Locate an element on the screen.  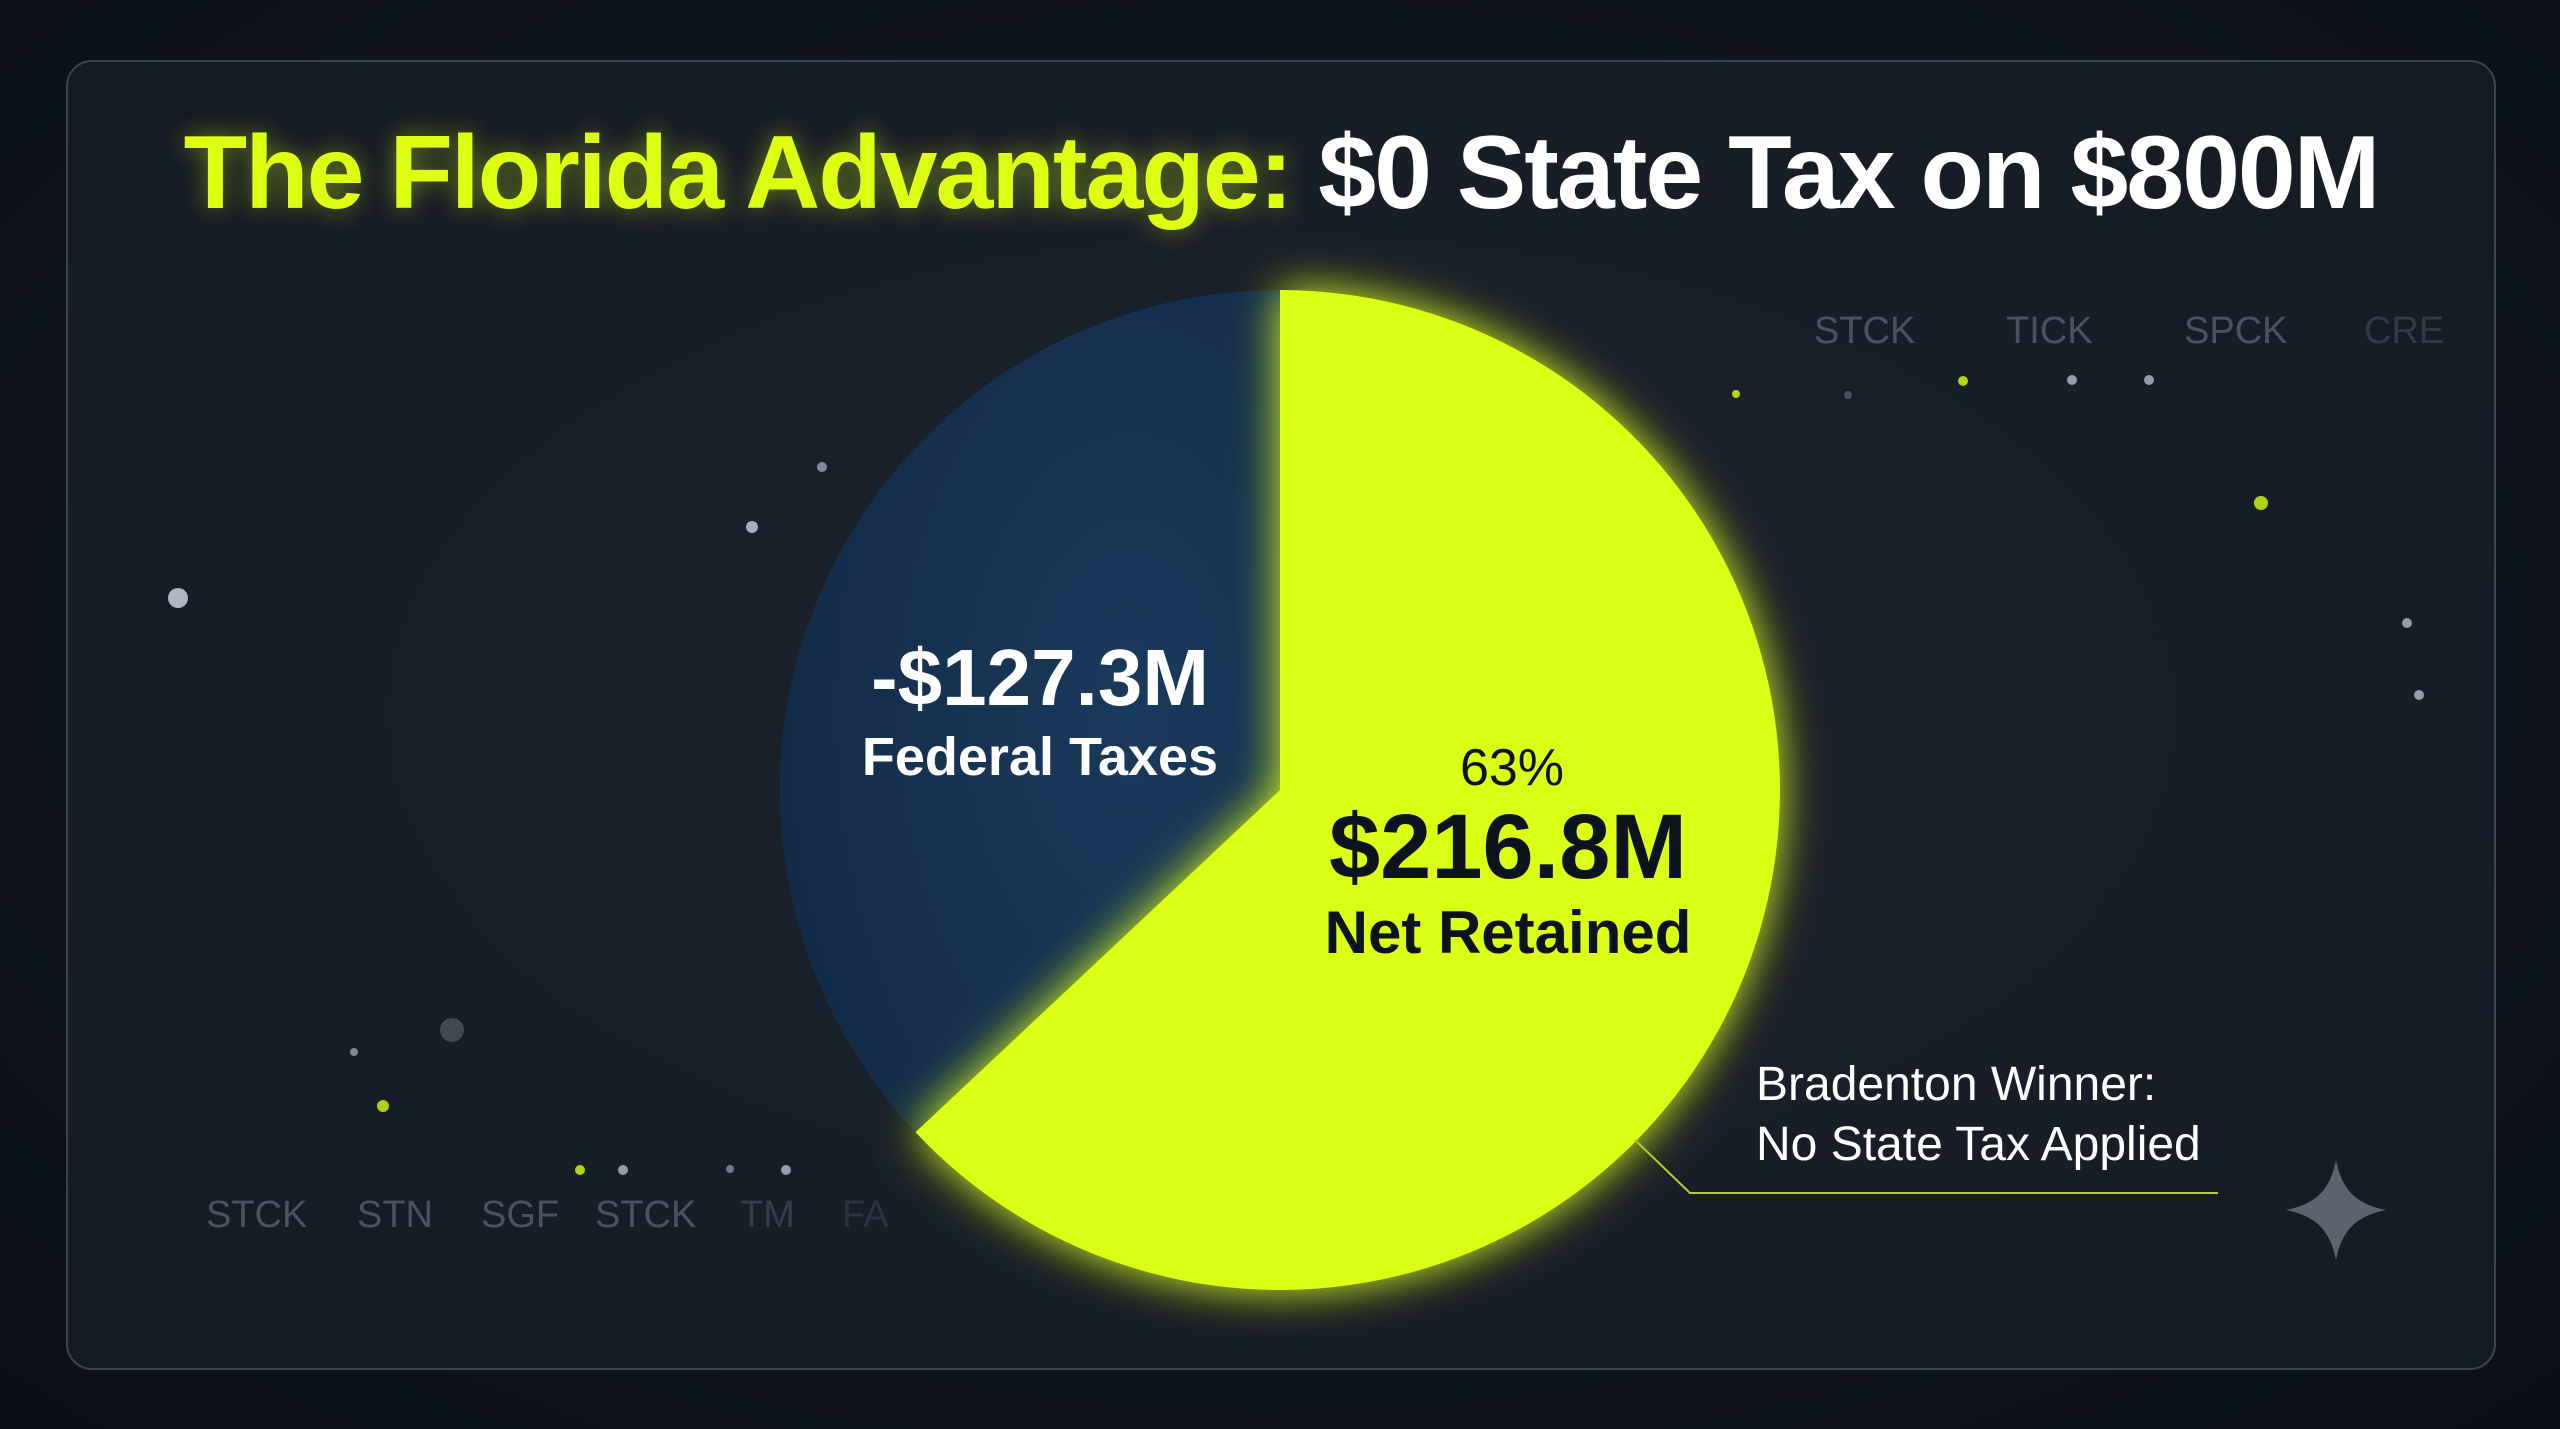
annotation-leader-line is located at coordinates (1926, 1166).